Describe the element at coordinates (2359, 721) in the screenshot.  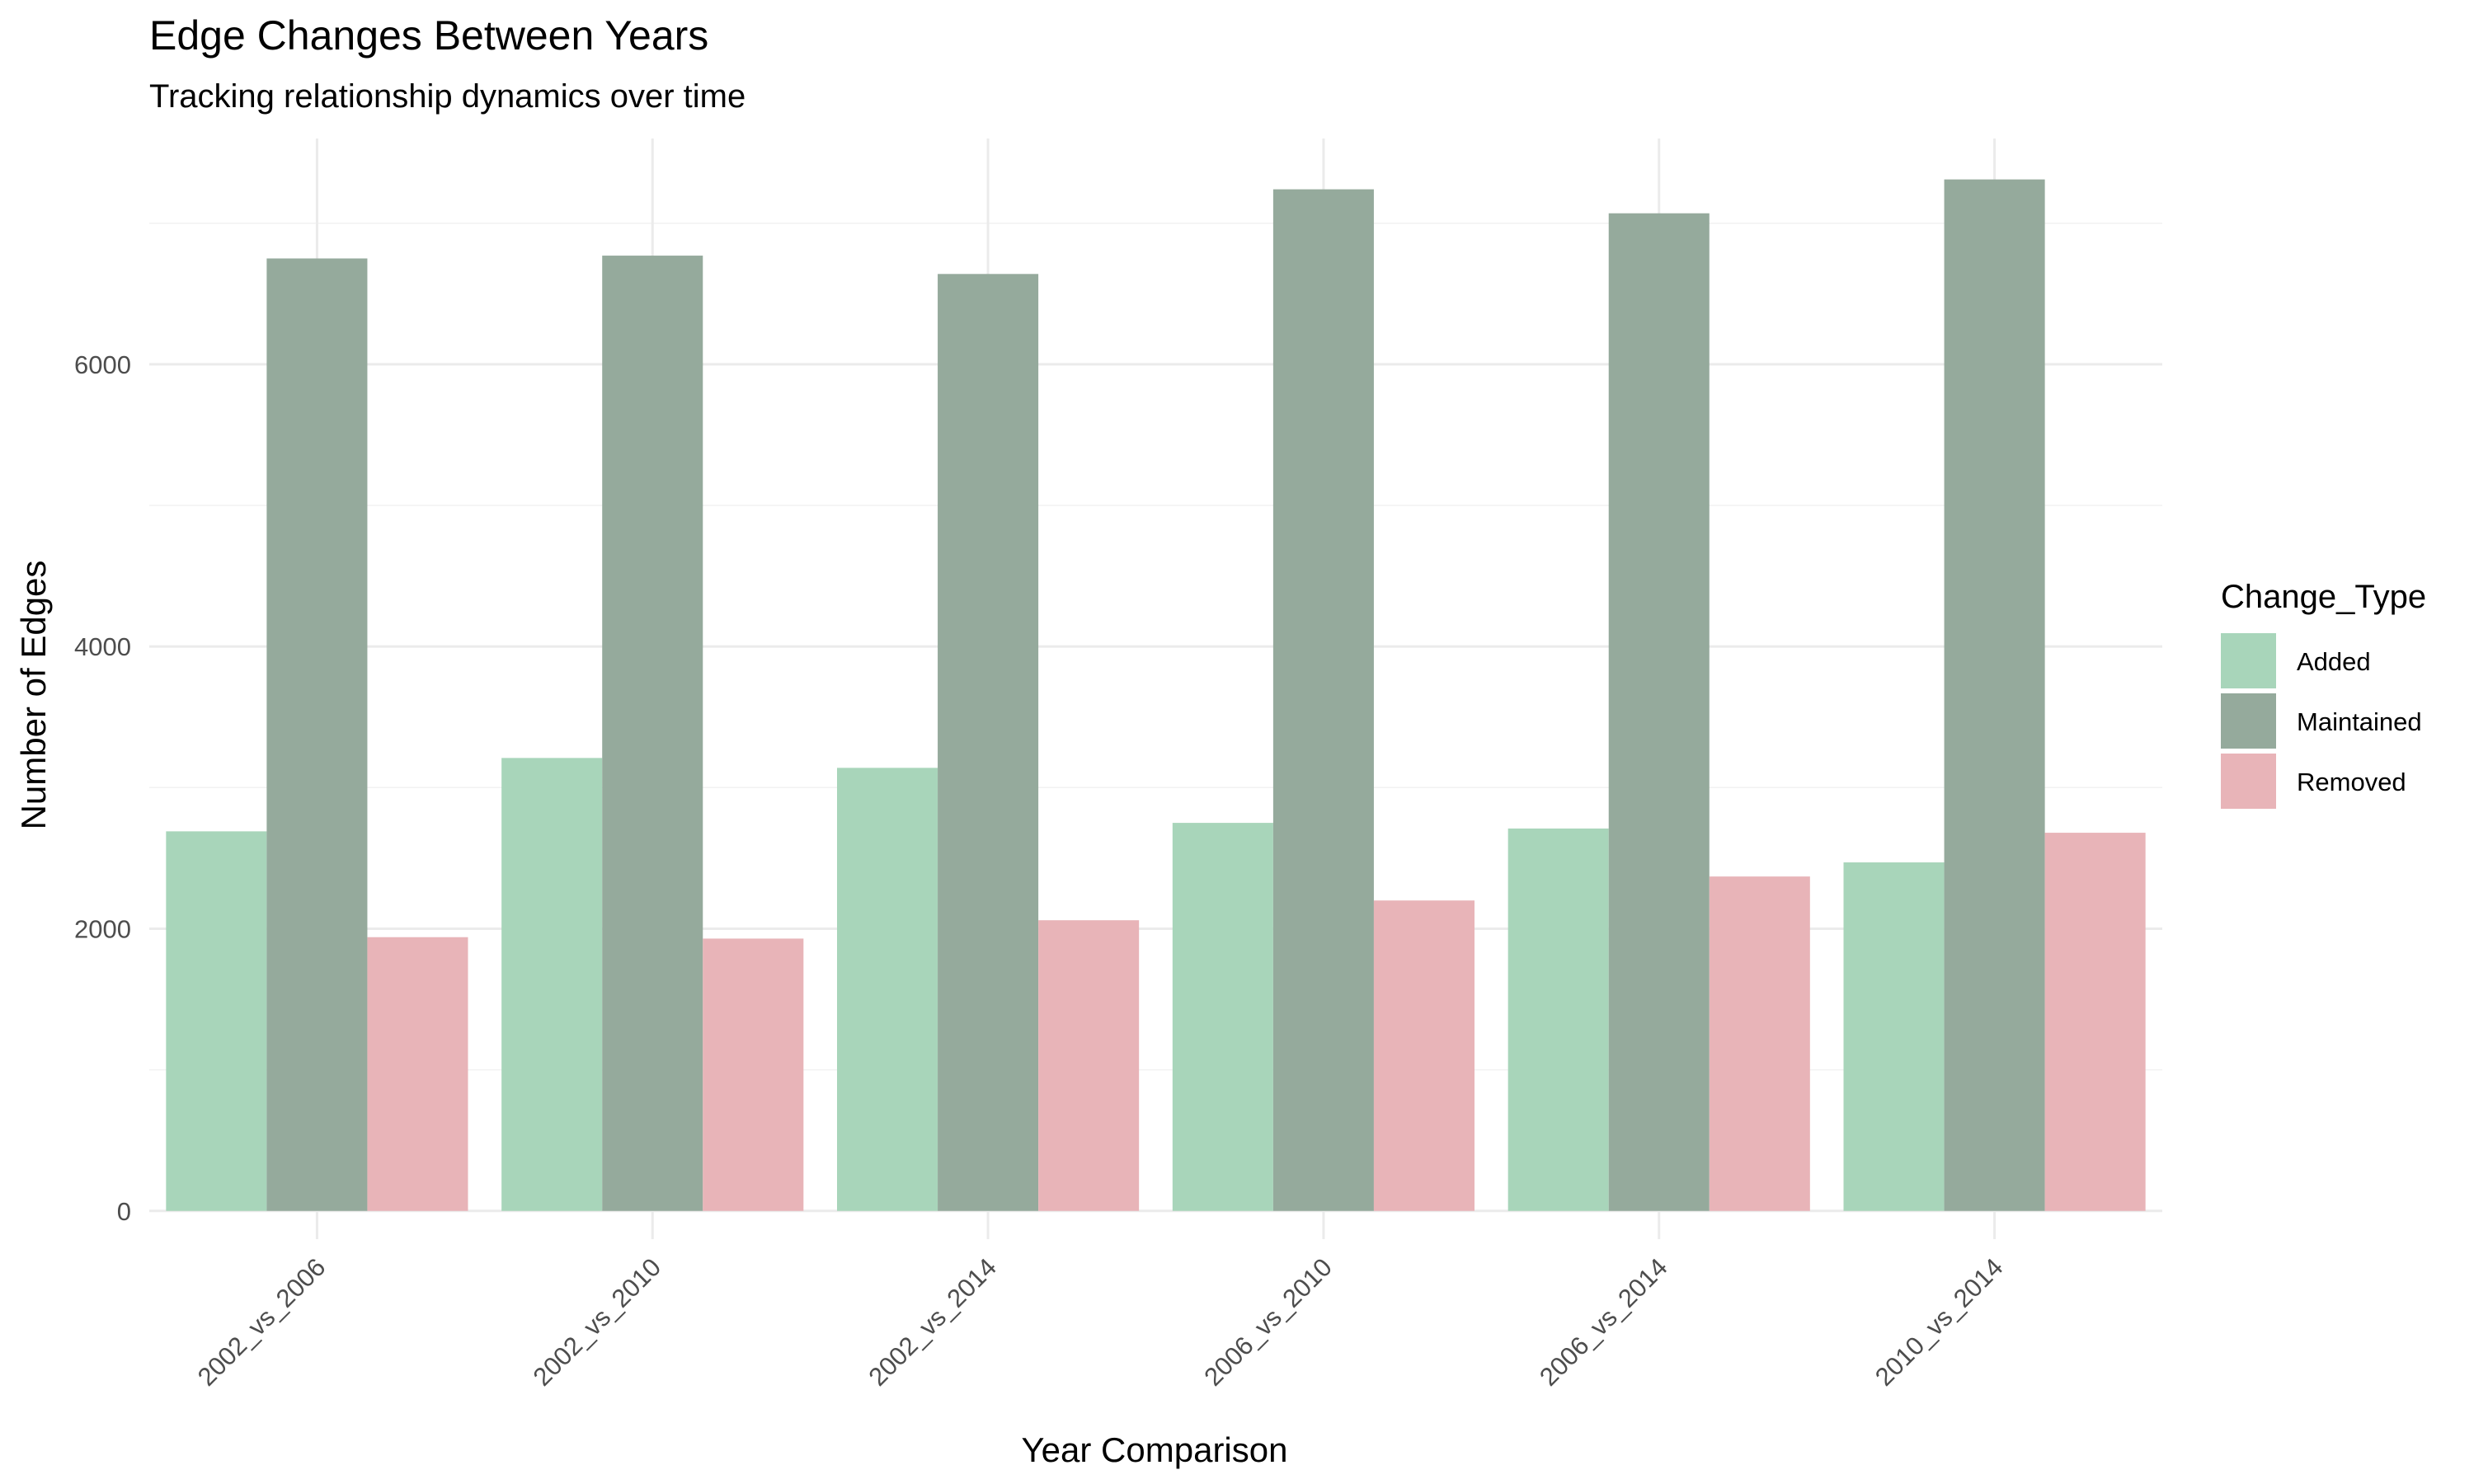
I see `legend-label-maintained: Maintained` at that location.